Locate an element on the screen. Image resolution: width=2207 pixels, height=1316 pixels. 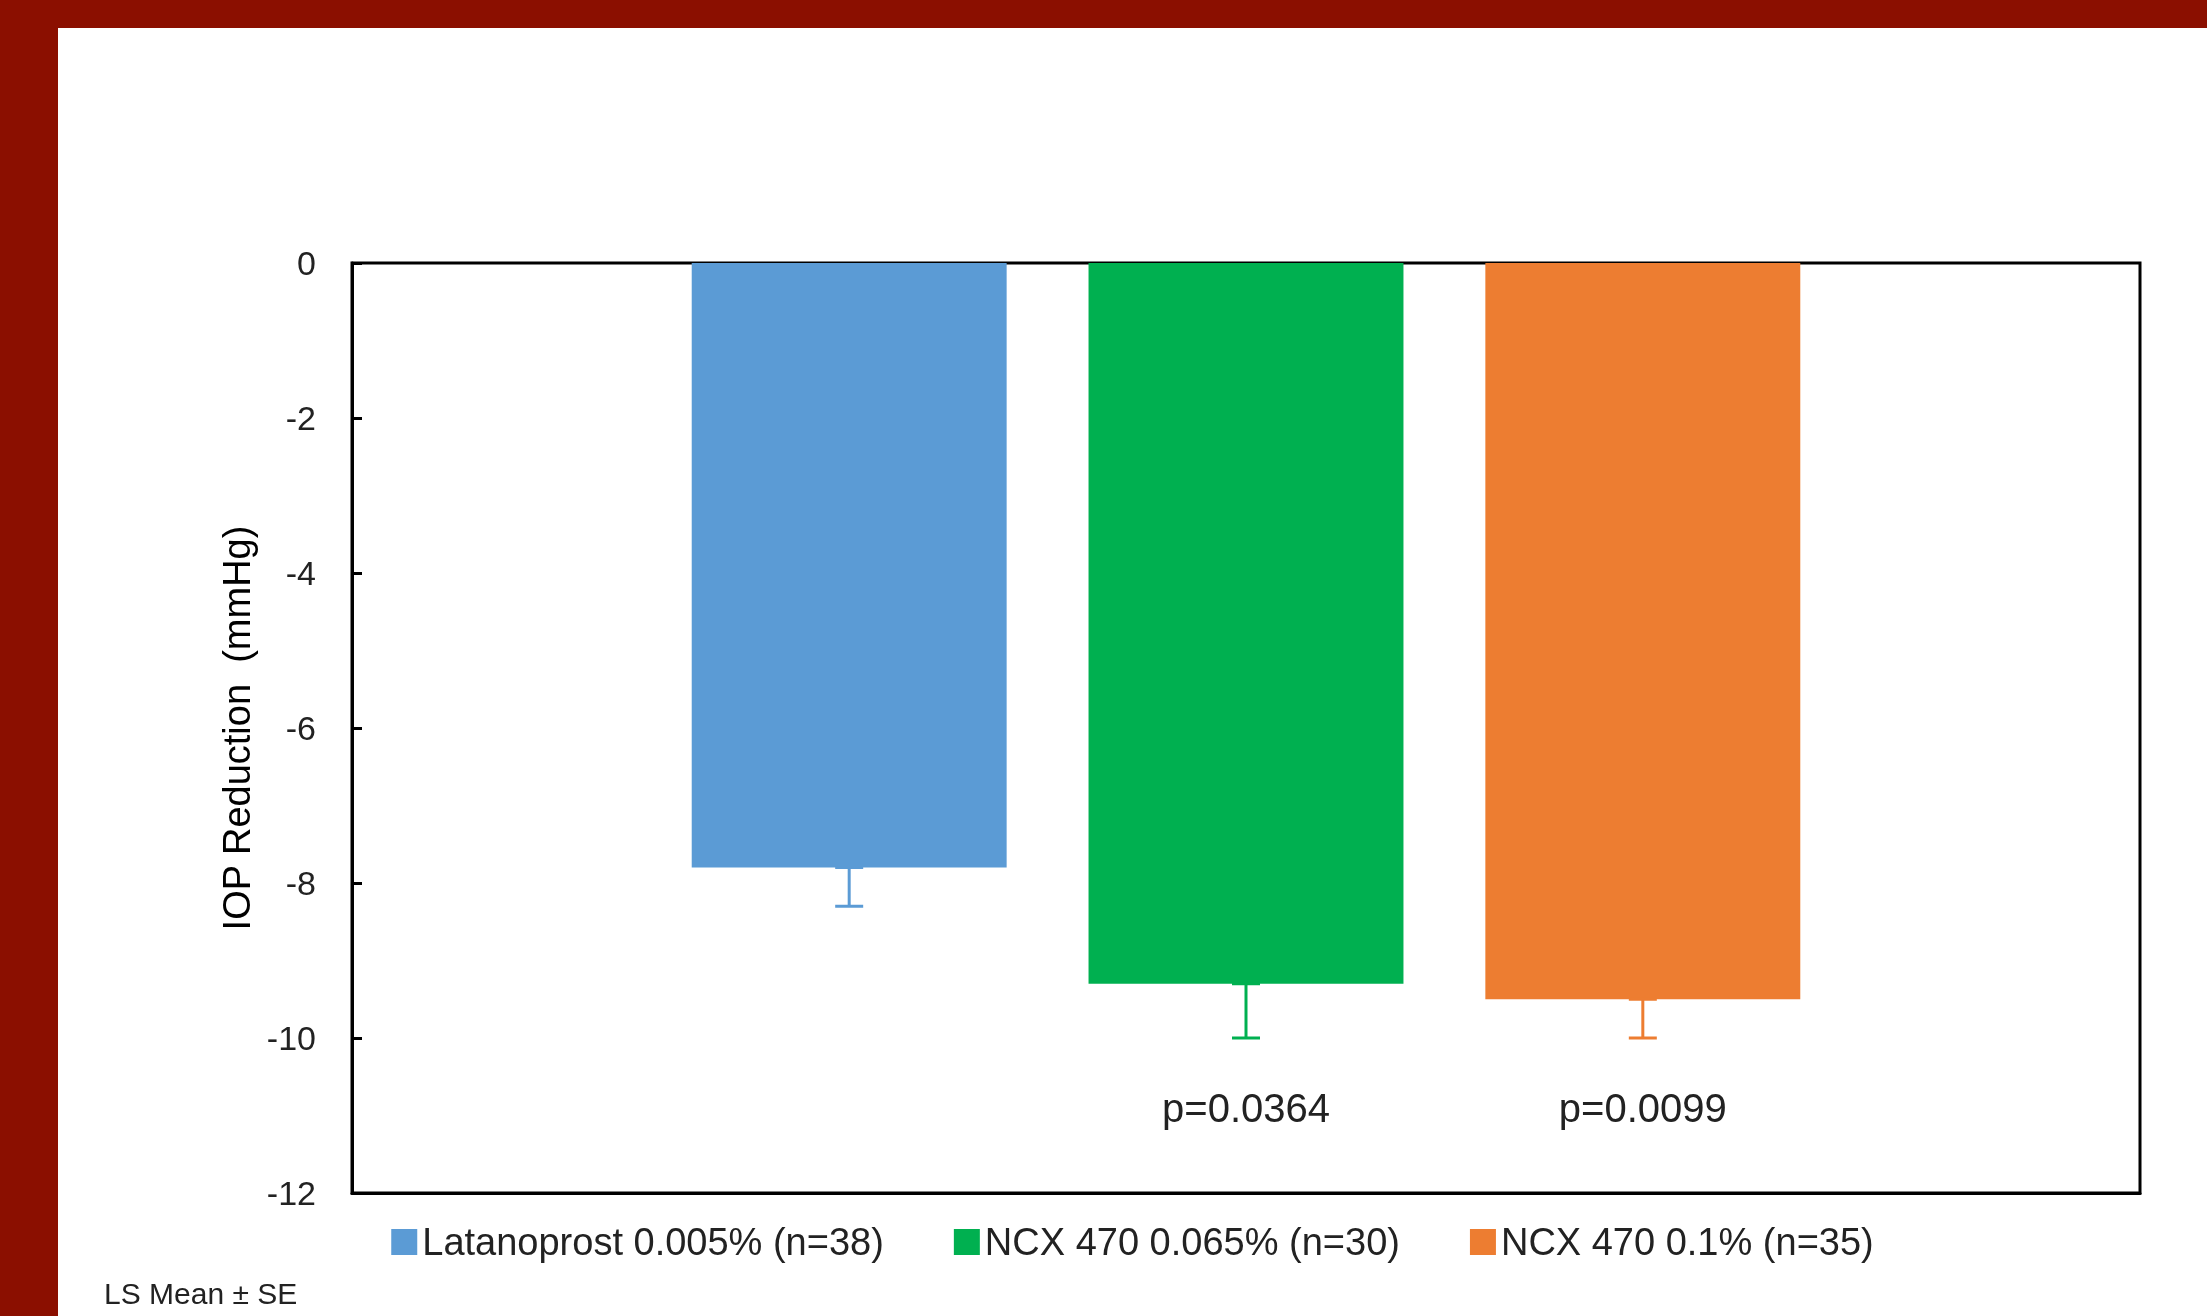
legend-label: NCX 470 0.065% (n=30) is located at coordinates (1192, 1242).